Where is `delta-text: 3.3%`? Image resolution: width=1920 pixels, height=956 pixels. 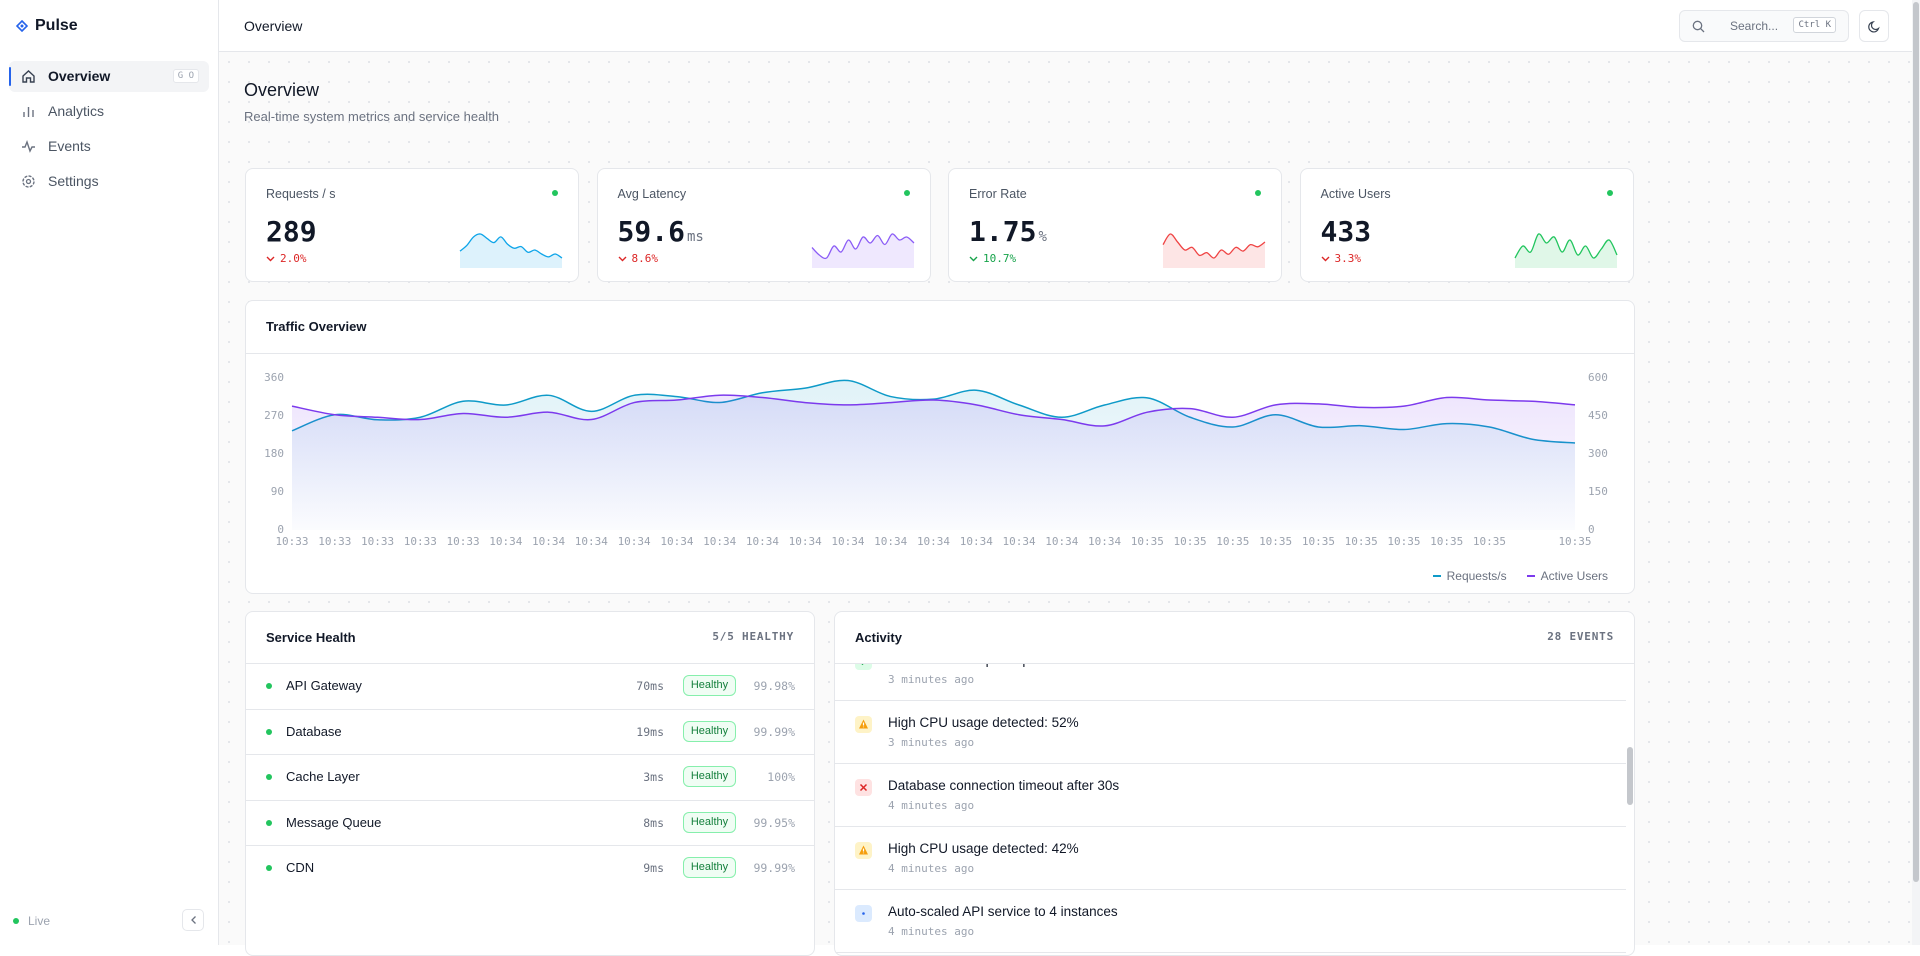 delta-text: 3.3% is located at coordinates (1348, 258).